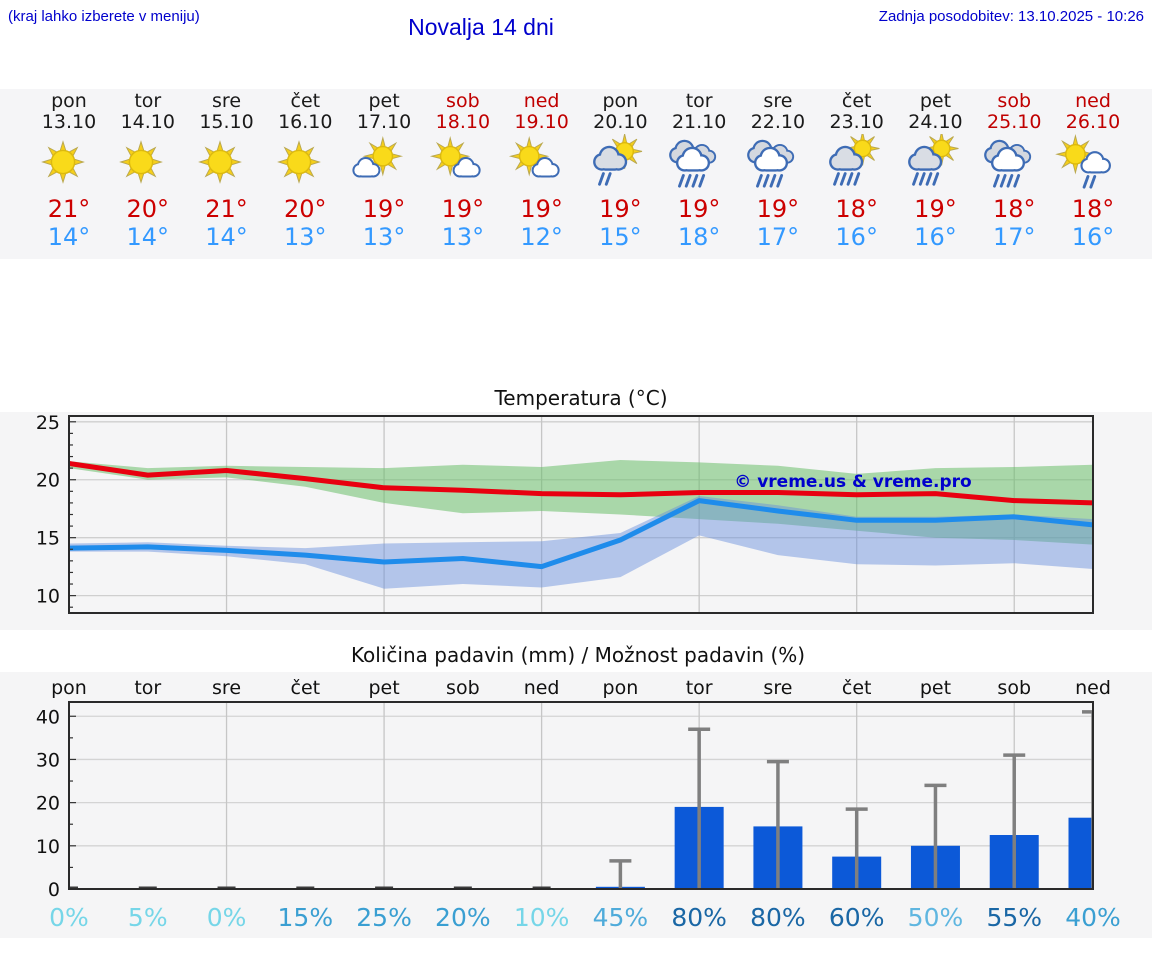 The image size is (1152, 975). Describe the element at coordinates (305, 122) in the screenshot. I see `day-date: 16.10` at that location.